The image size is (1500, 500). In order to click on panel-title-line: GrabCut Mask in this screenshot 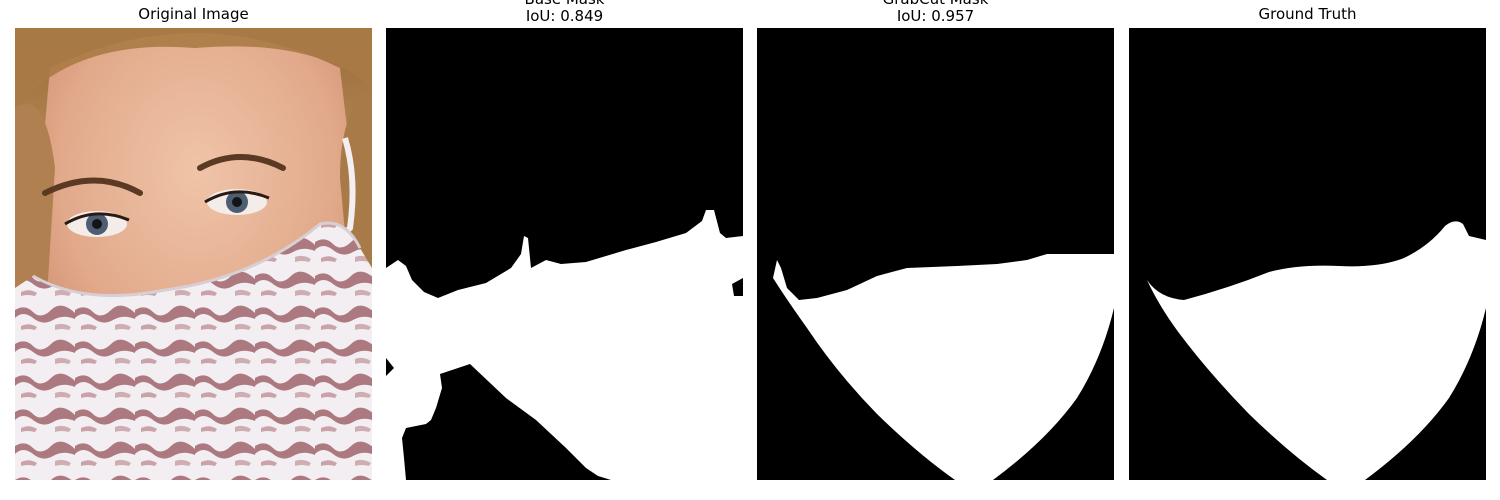, I will do `click(935, 4)`.